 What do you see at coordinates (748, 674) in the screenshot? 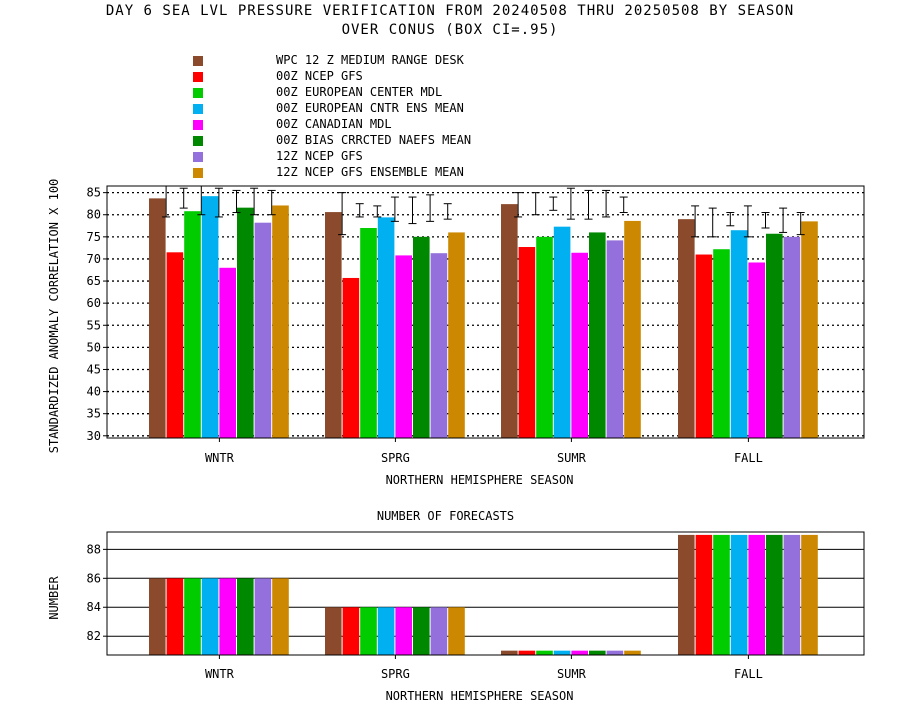
I see `count-x-tick-label: FALL` at bounding box center [748, 674].